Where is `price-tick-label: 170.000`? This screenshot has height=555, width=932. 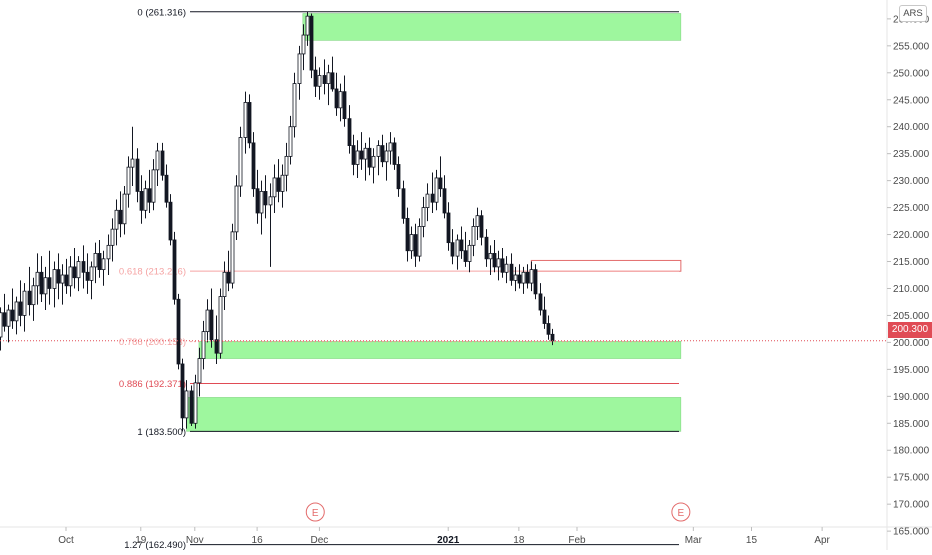
price-tick-label: 170.000 is located at coordinates (911, 505).